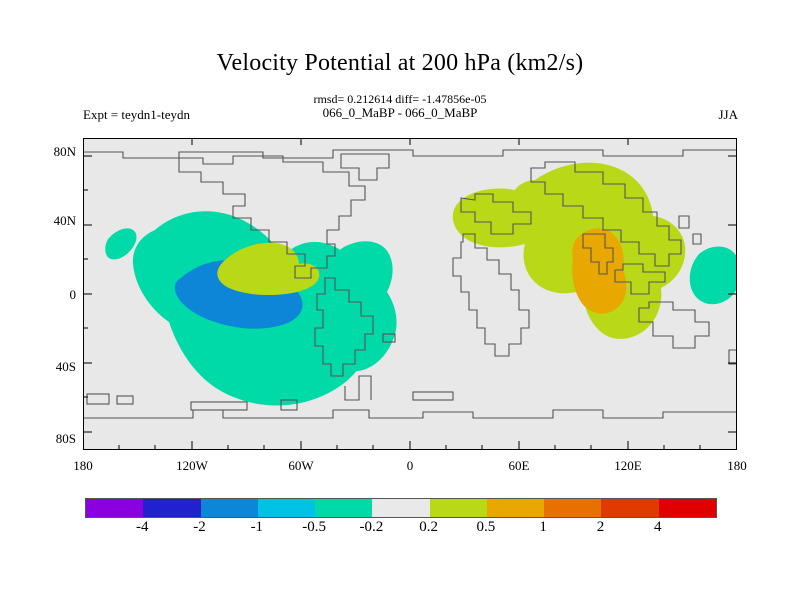  I want to click on colorbar-tick-neg0p2: -0.2, so click(371, 527).